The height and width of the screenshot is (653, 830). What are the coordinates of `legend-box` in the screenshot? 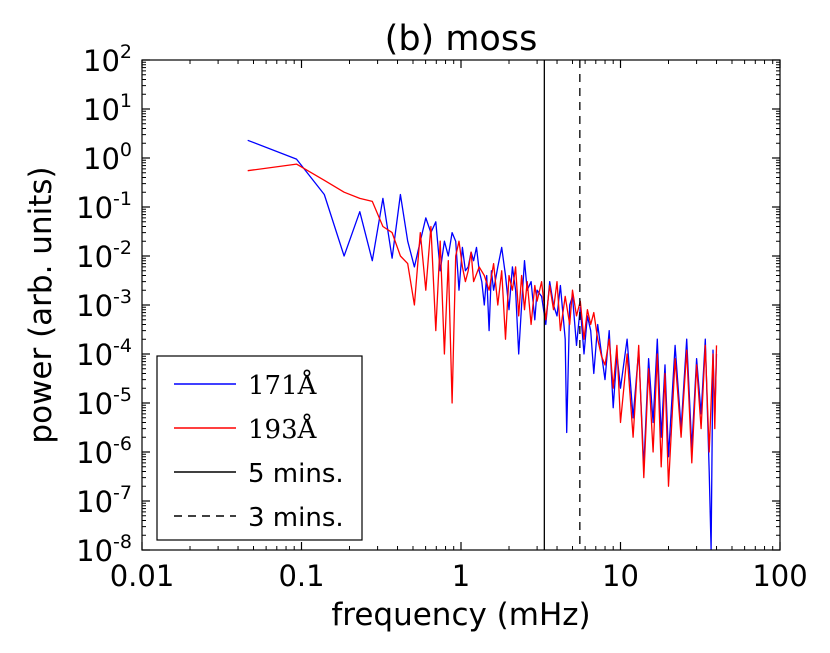 It's located at (259, 448).